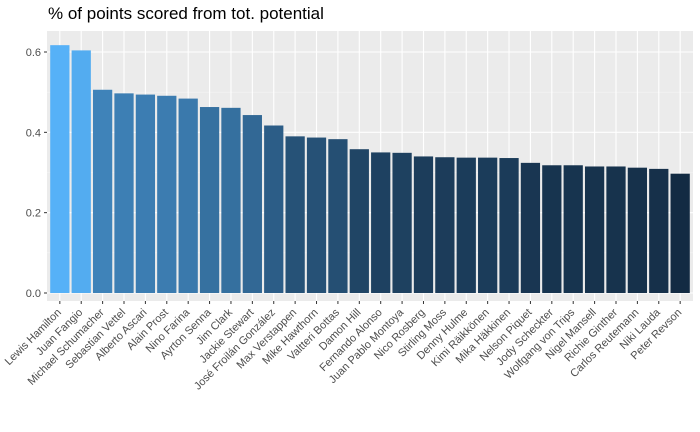 The width and height of the screenshot is (700, 432). I want to click on y-tick-label: 0.0, so click(33, 294).